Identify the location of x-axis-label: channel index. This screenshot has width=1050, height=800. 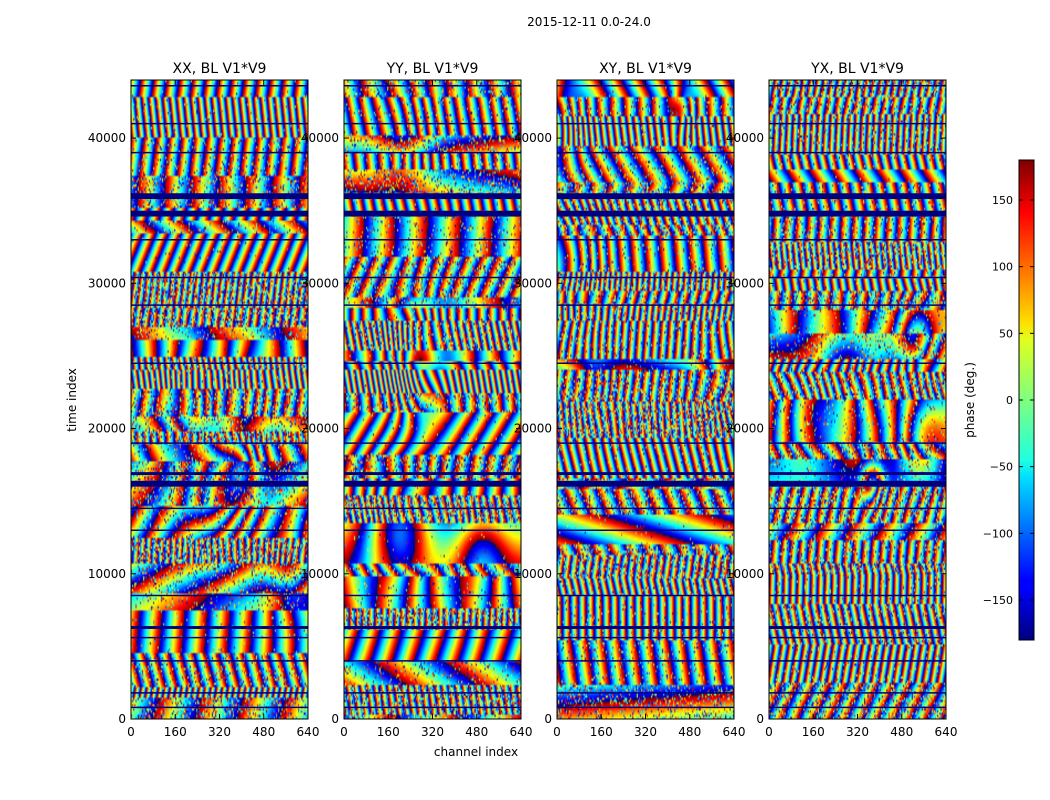
(476, 752).